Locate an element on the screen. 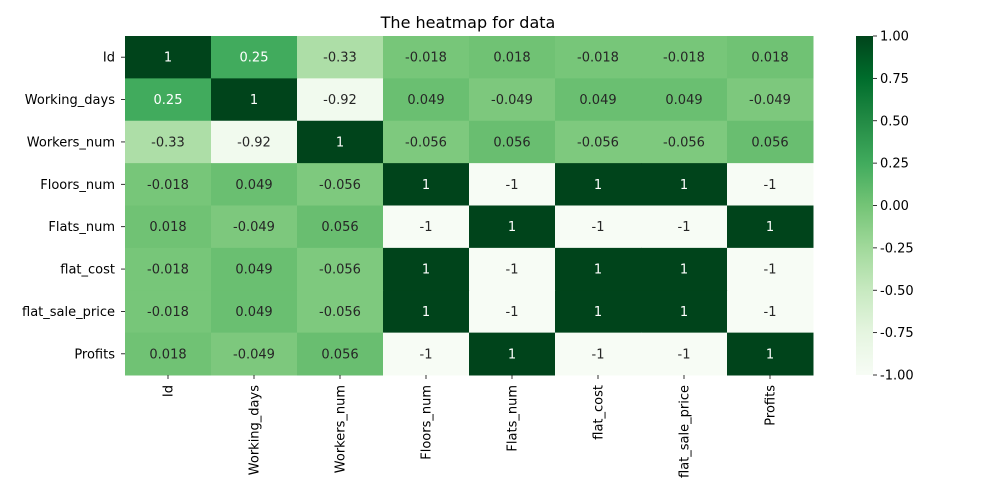 This screenshot has width=1000, height=500. row-label: Id is located at coordinates (109, 58).